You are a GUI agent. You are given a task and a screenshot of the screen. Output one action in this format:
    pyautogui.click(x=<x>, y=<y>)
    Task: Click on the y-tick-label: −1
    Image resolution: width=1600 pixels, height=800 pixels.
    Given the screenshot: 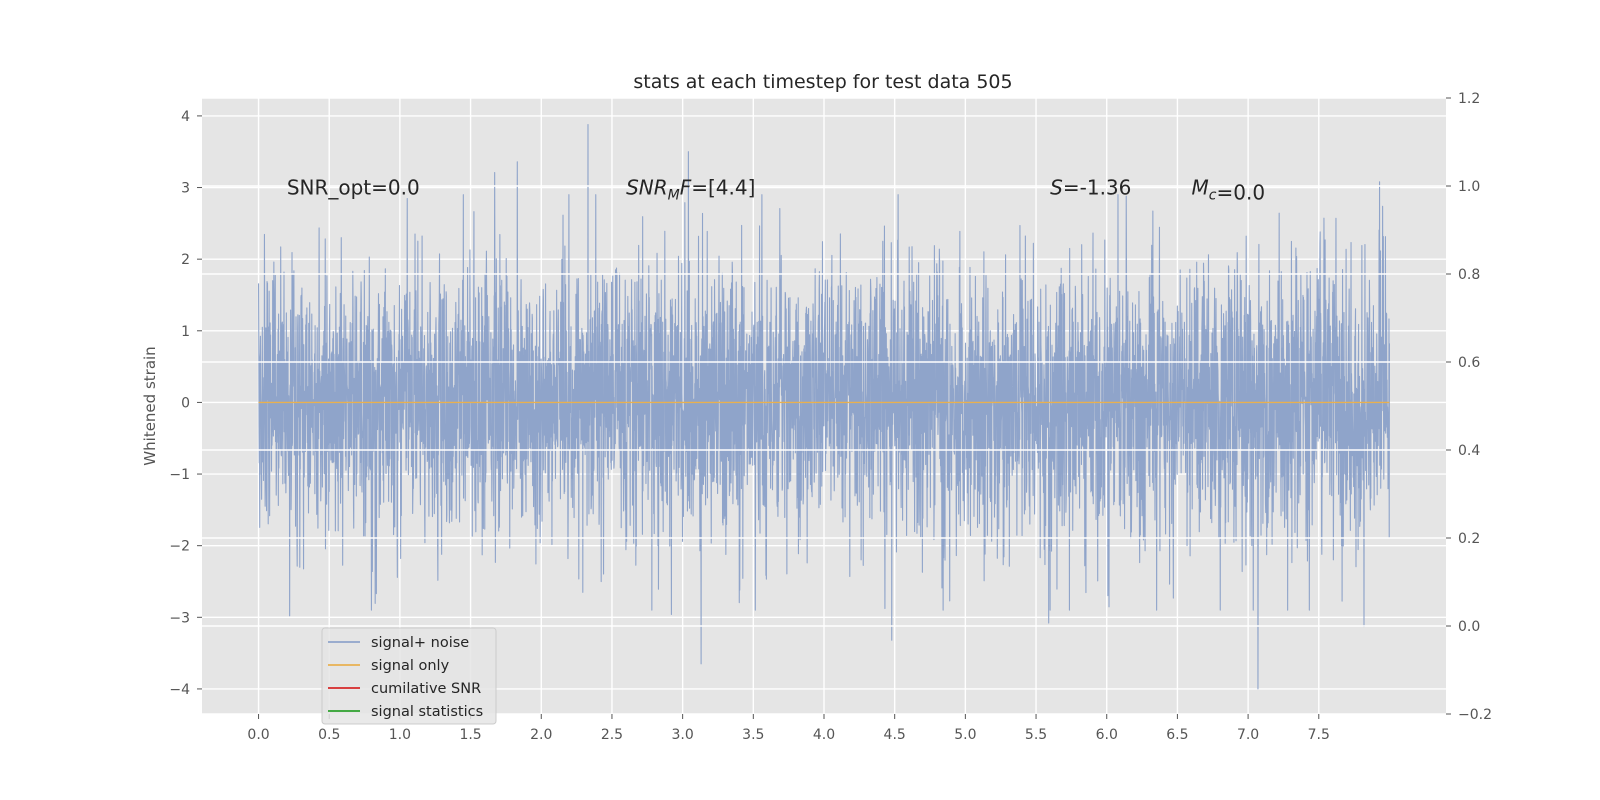 What is the action you would take?
    pyautogui.click(x=179, y=475)
    